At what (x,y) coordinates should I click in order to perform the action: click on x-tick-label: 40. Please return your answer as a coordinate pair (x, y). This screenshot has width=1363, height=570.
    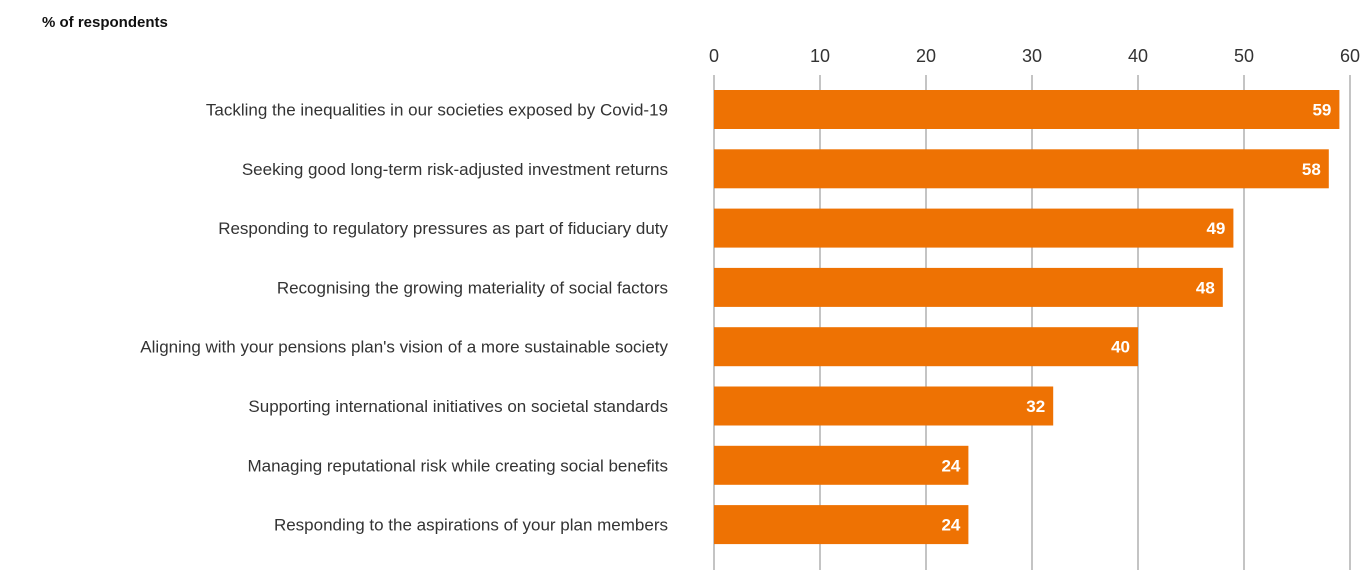
    Looking at the image, I should click on (1138, 56).